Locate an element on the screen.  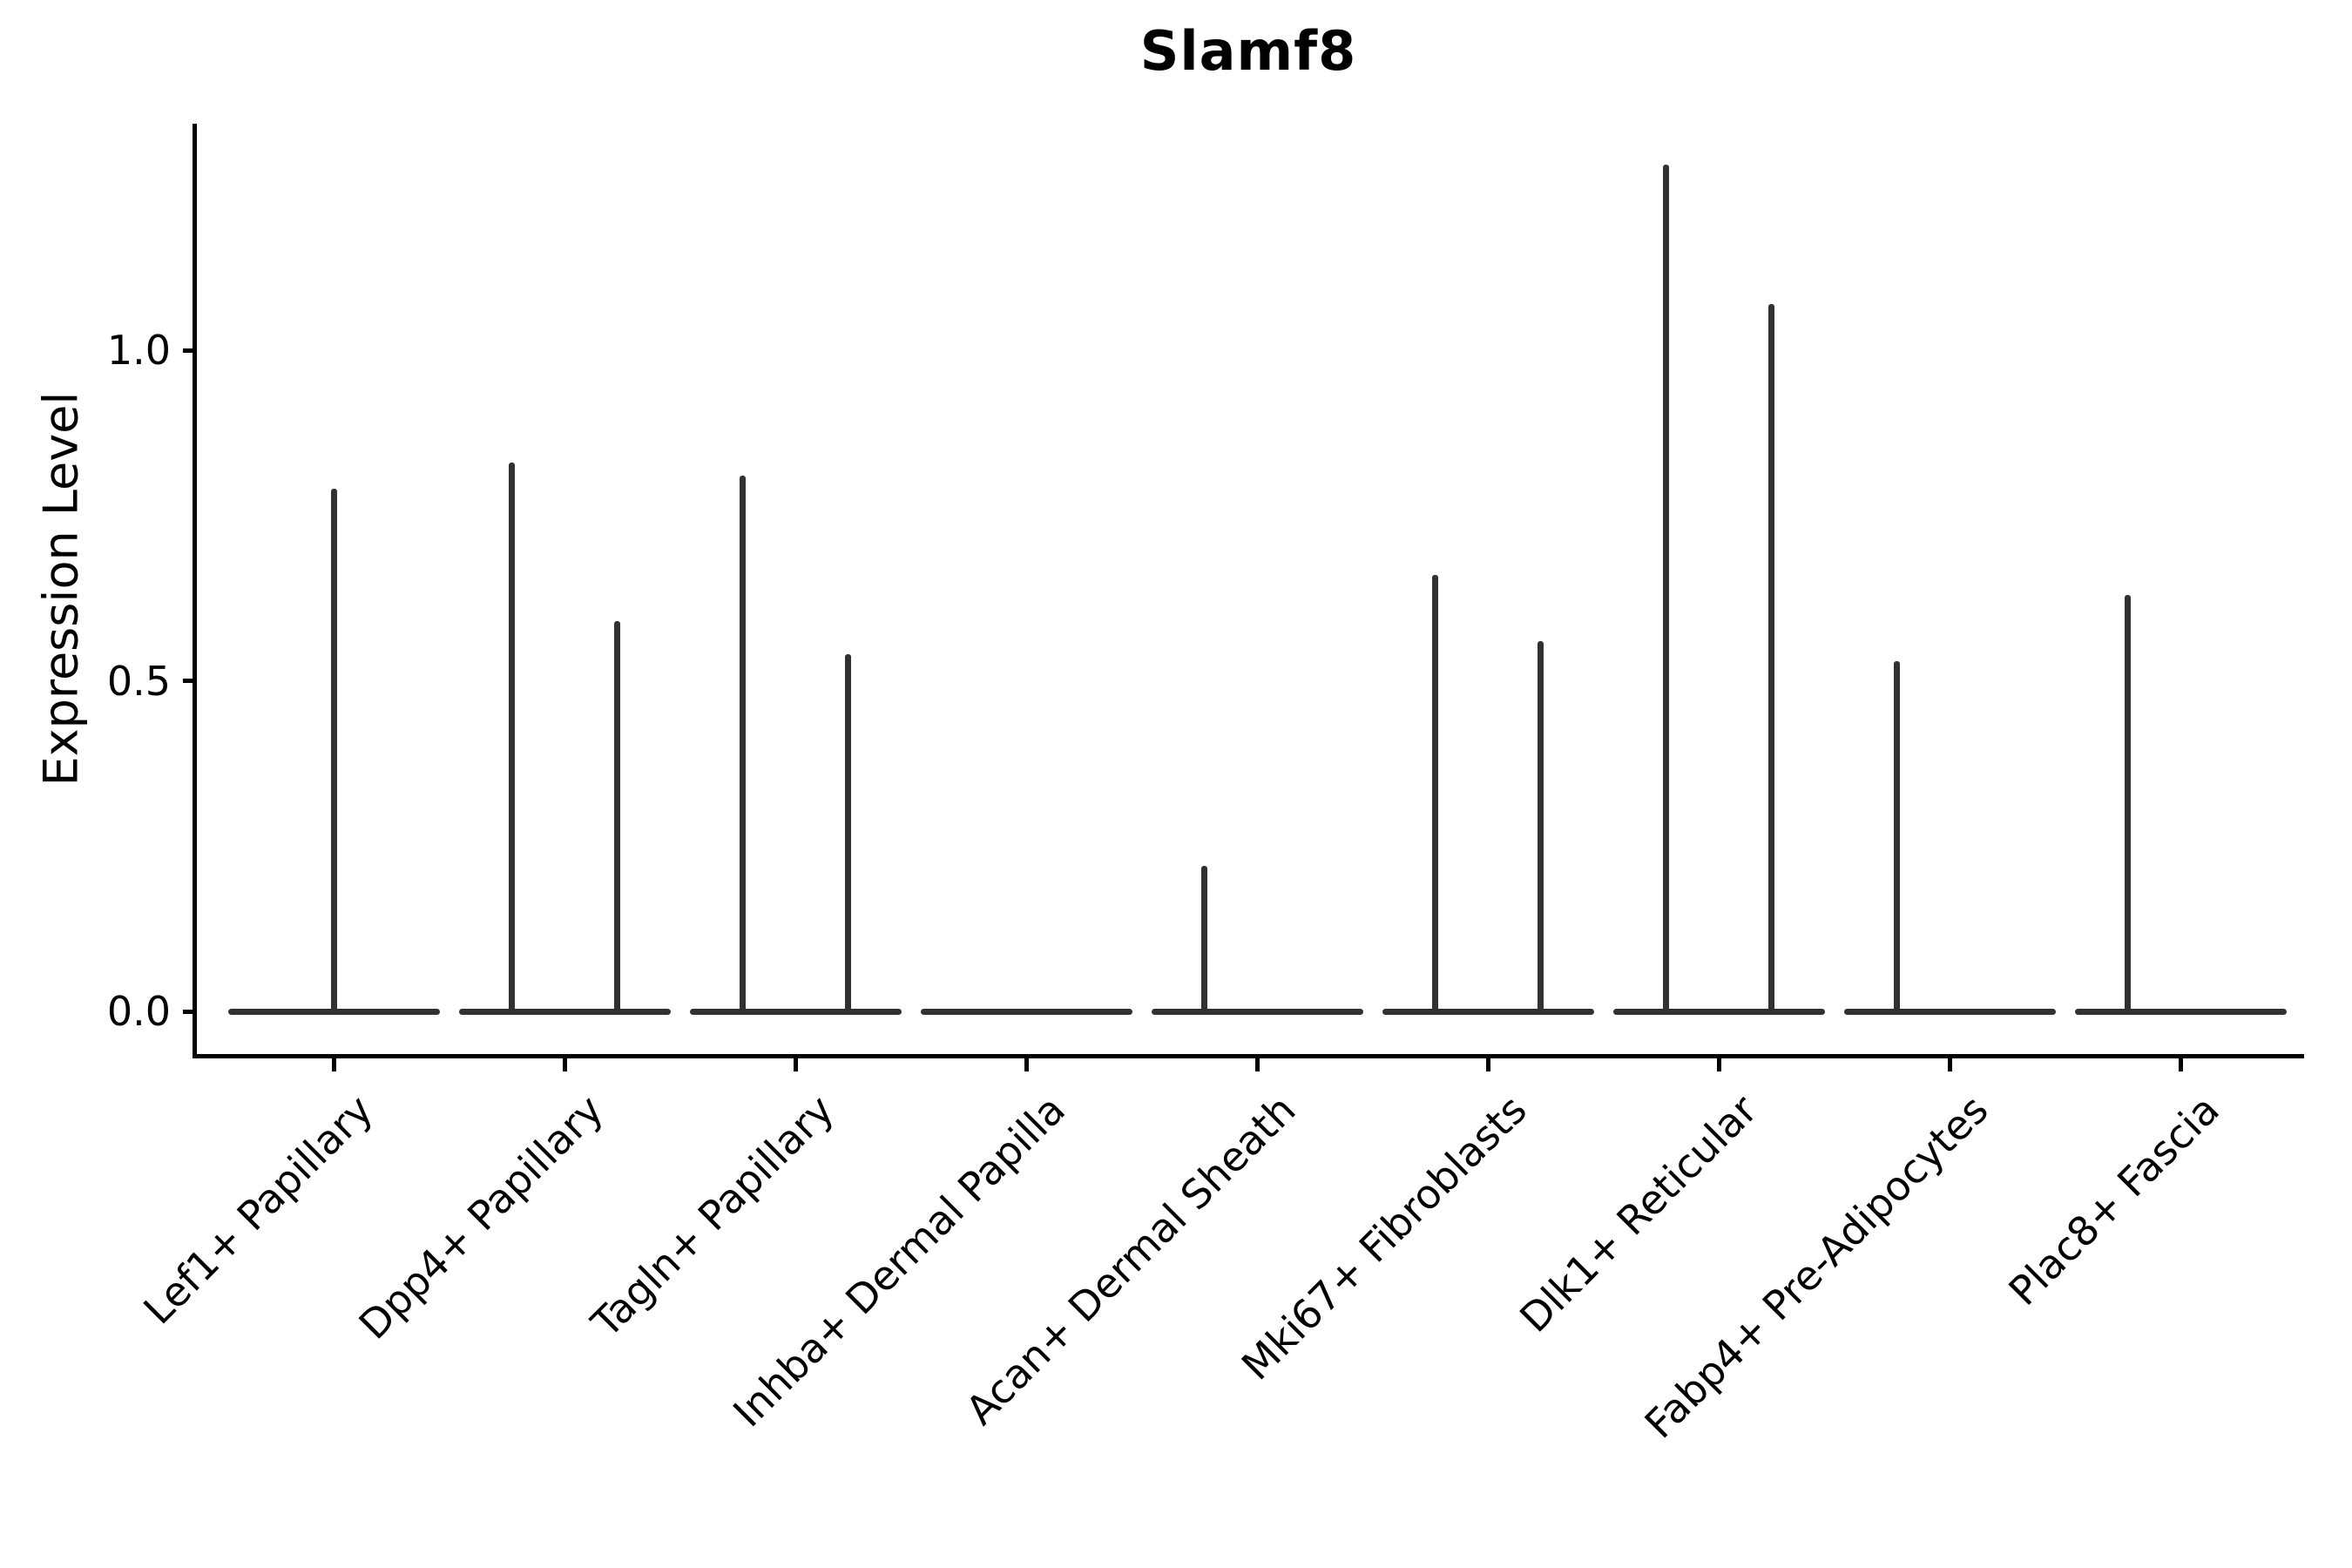
x-tick-label-2: Dpp4+ Papillary is located at coordinates (480, 1216).